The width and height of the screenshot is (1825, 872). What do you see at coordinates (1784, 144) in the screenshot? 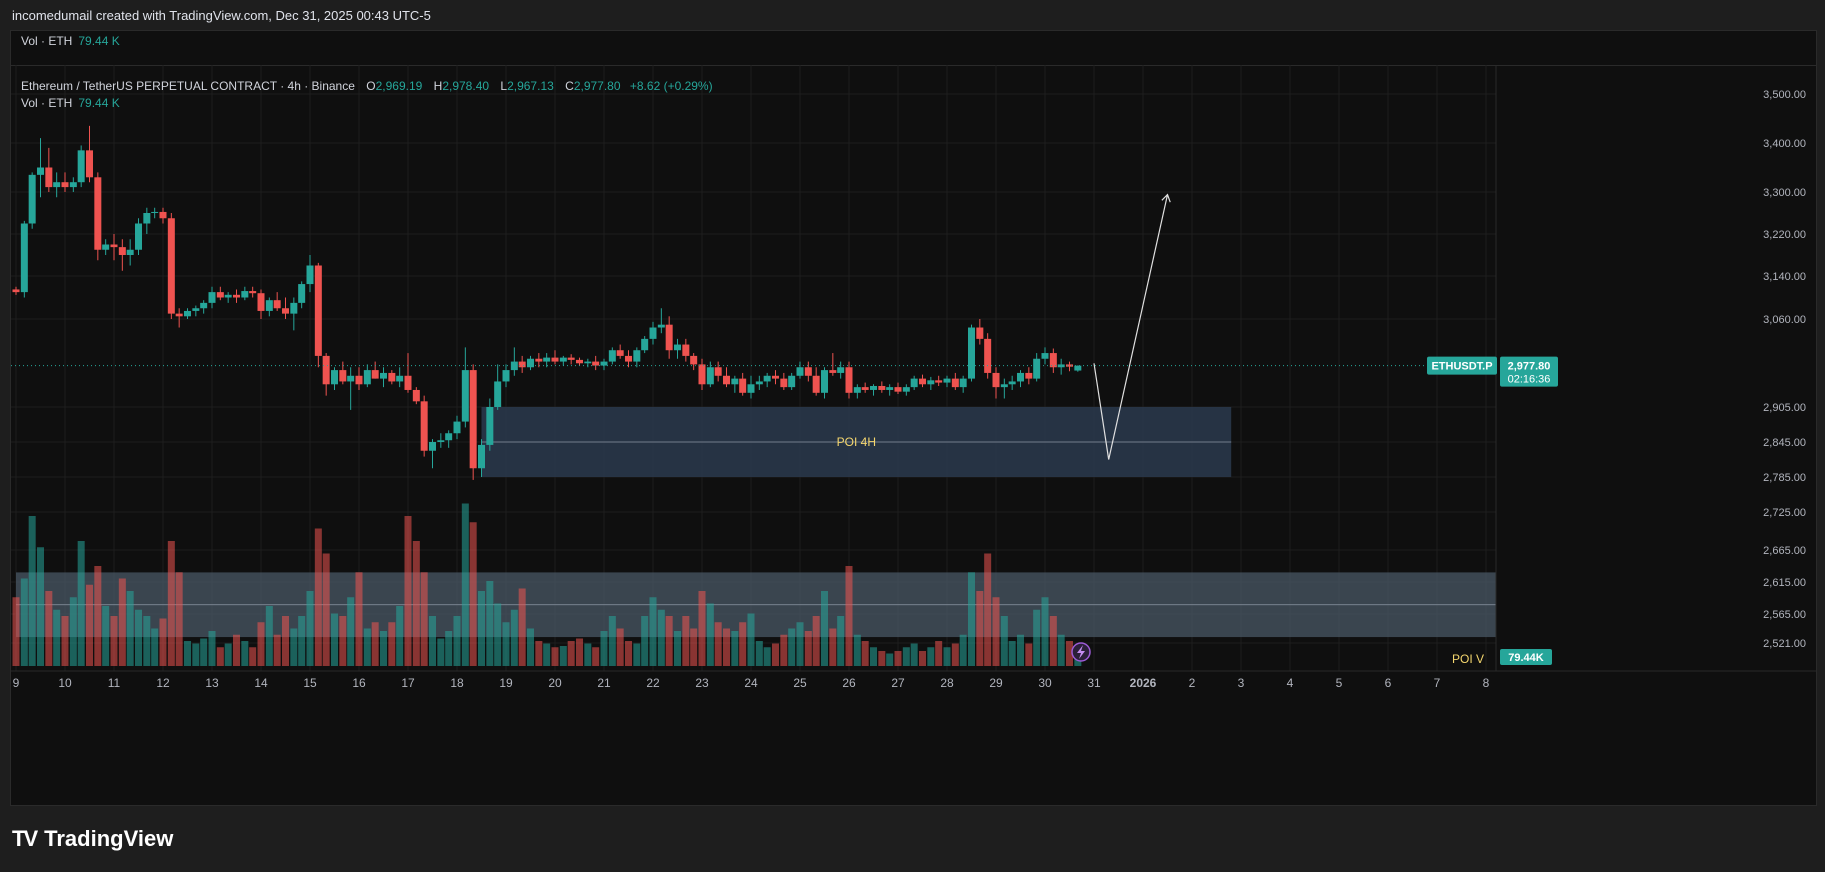
I see `y-tick-label: 3,400.00` at bounding box center [1784, 144].